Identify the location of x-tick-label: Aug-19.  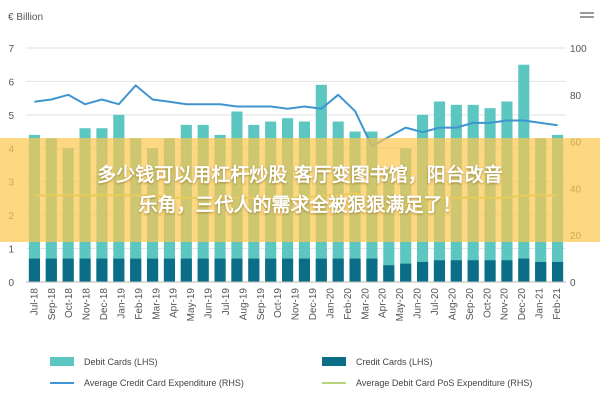
(243, 304).